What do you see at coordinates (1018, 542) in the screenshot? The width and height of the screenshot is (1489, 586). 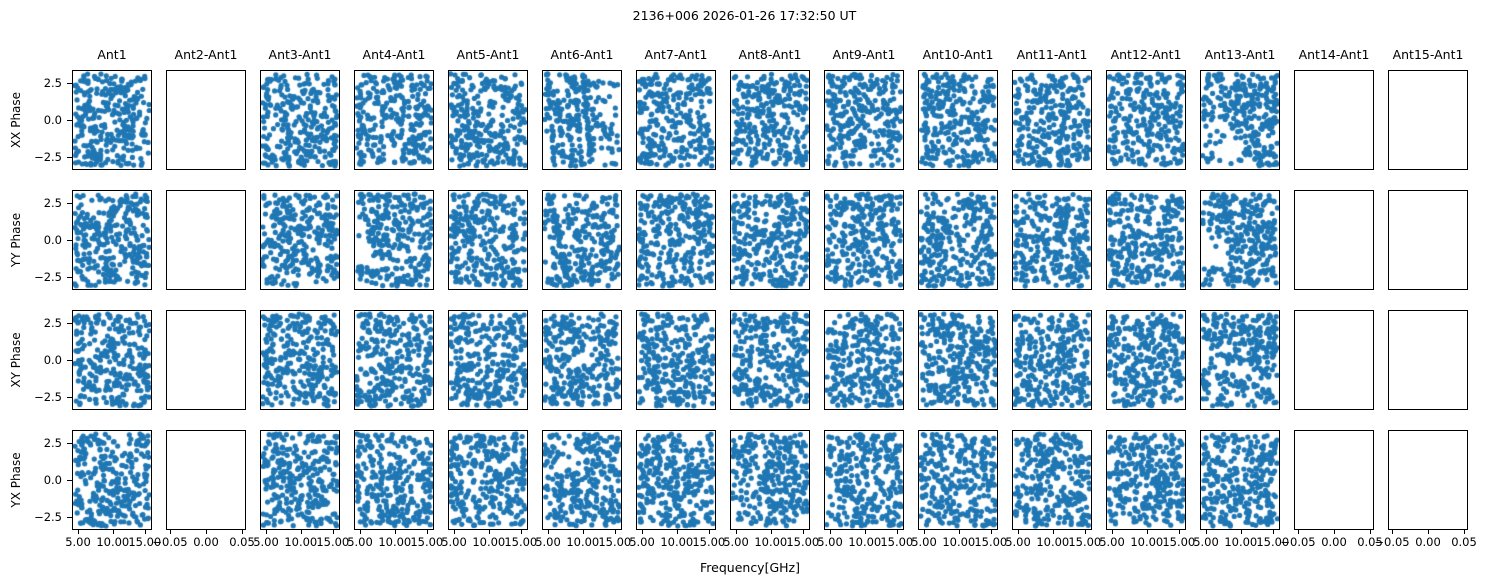 I see `x-tick-label-ant11-ant1-0: 5.00` at bounding box center [1018, 542].